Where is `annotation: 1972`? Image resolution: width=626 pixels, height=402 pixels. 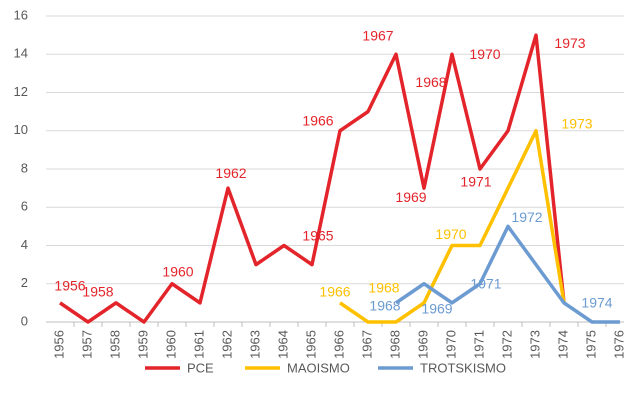
annotation: 1972 is located at coordinates (526, 217).